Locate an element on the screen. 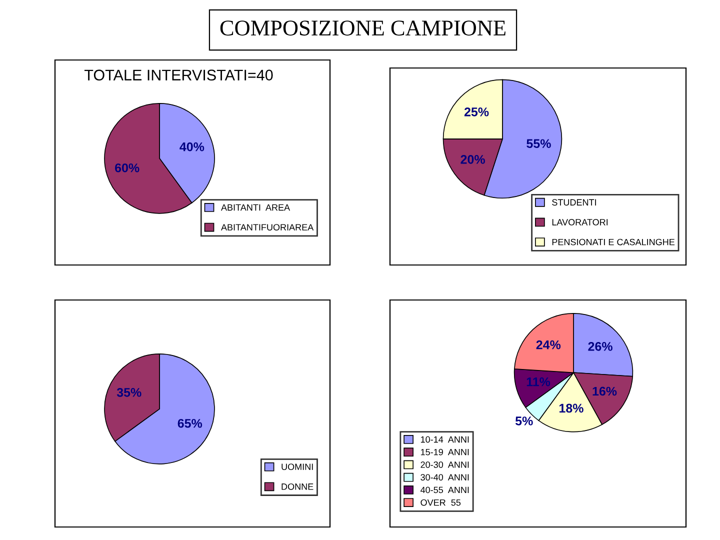  data-label: 26% is located at coordinates (600, 346).